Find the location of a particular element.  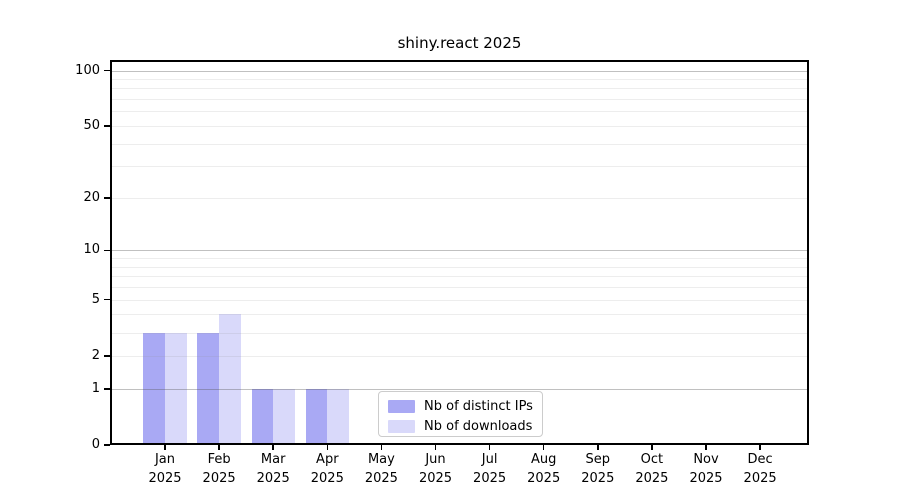

axis-spine-left is located at coordinates (111, 252).